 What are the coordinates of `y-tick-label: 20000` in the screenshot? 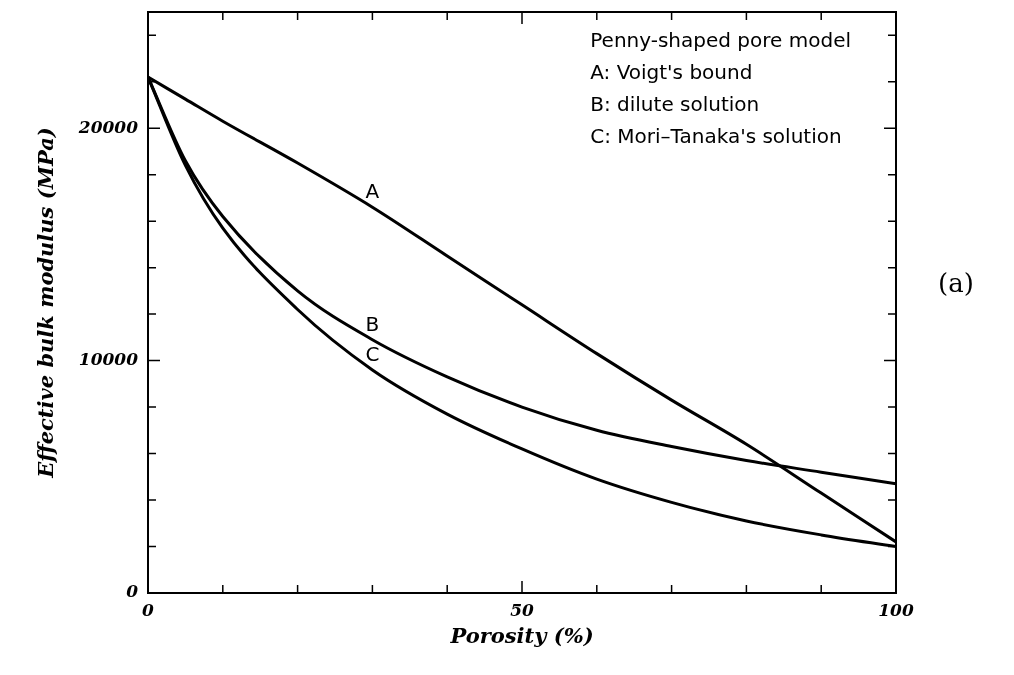 It's located at (108, 126).